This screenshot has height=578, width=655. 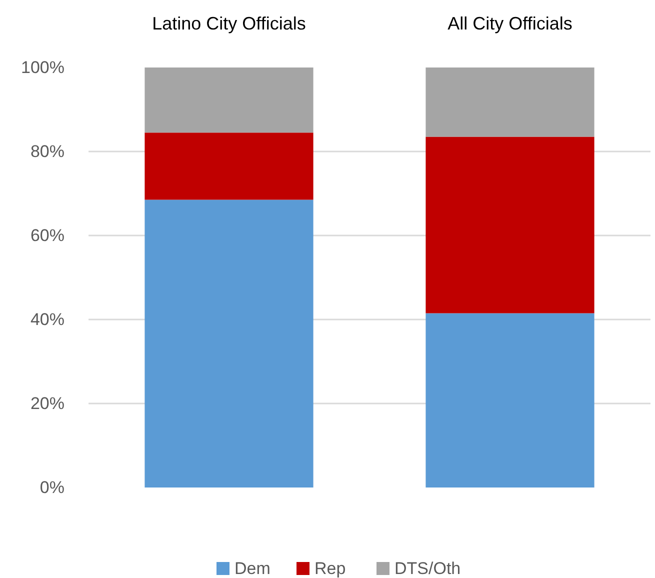 What do you see at coordinates (52, 487) in the screenshot?
I see `y-tick-label: 0%` at bounding box center [52, 487].